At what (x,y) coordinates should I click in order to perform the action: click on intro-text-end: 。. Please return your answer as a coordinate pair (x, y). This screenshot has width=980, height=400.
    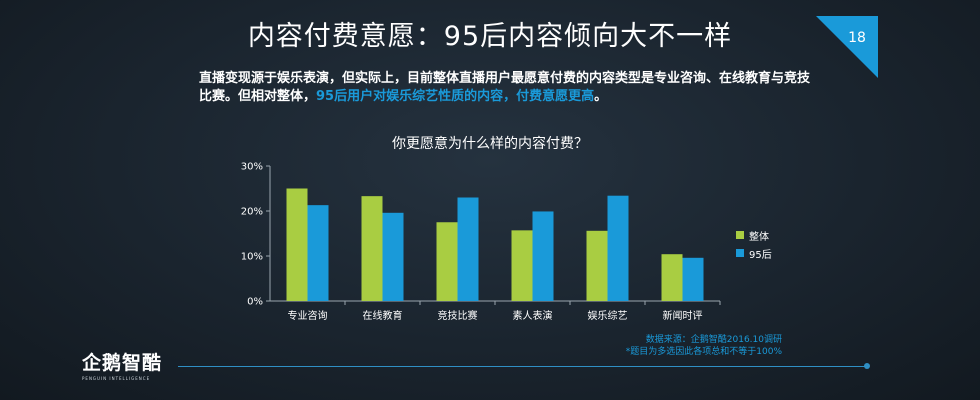
    Looking at the image, I should click on (601, 96).